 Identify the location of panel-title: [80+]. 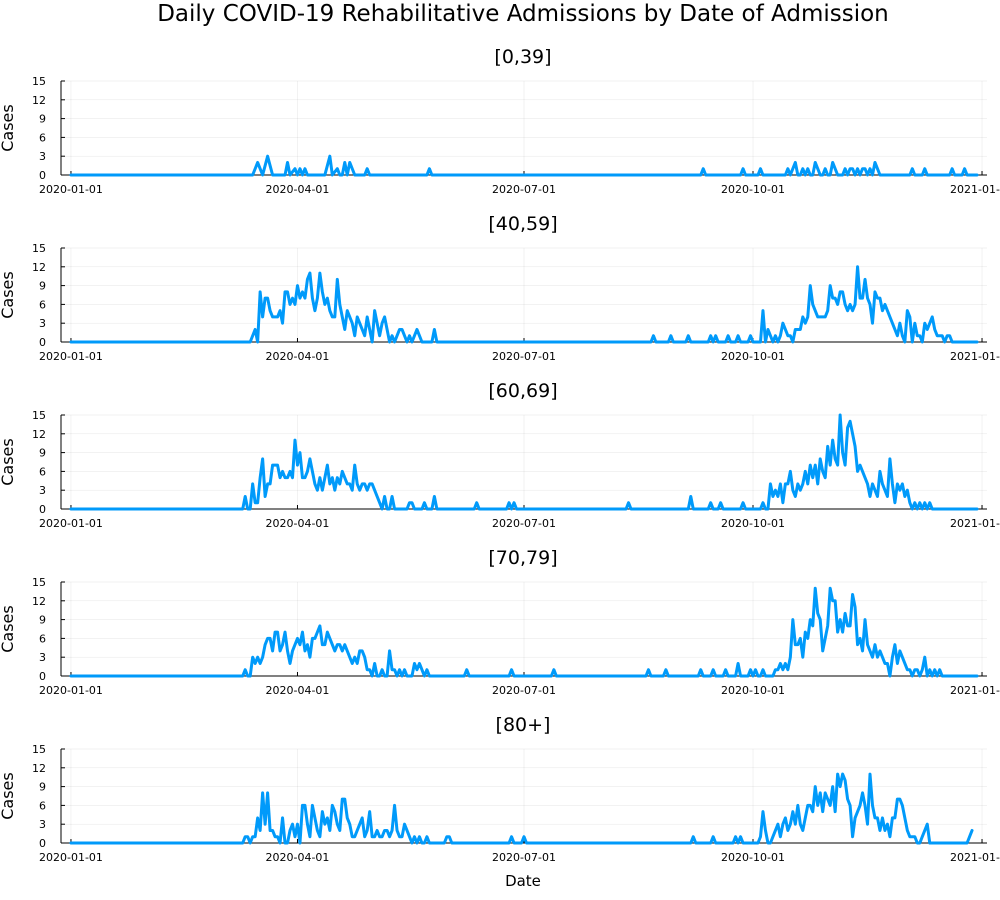
(523, 725).